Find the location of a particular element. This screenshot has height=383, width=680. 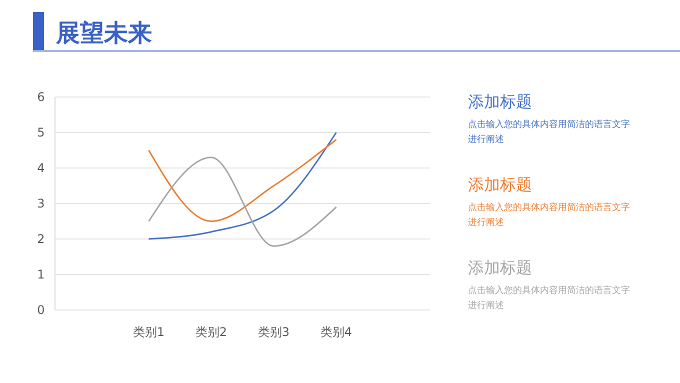

chart-title: 展望未来 is located at coordinates (103, 33).